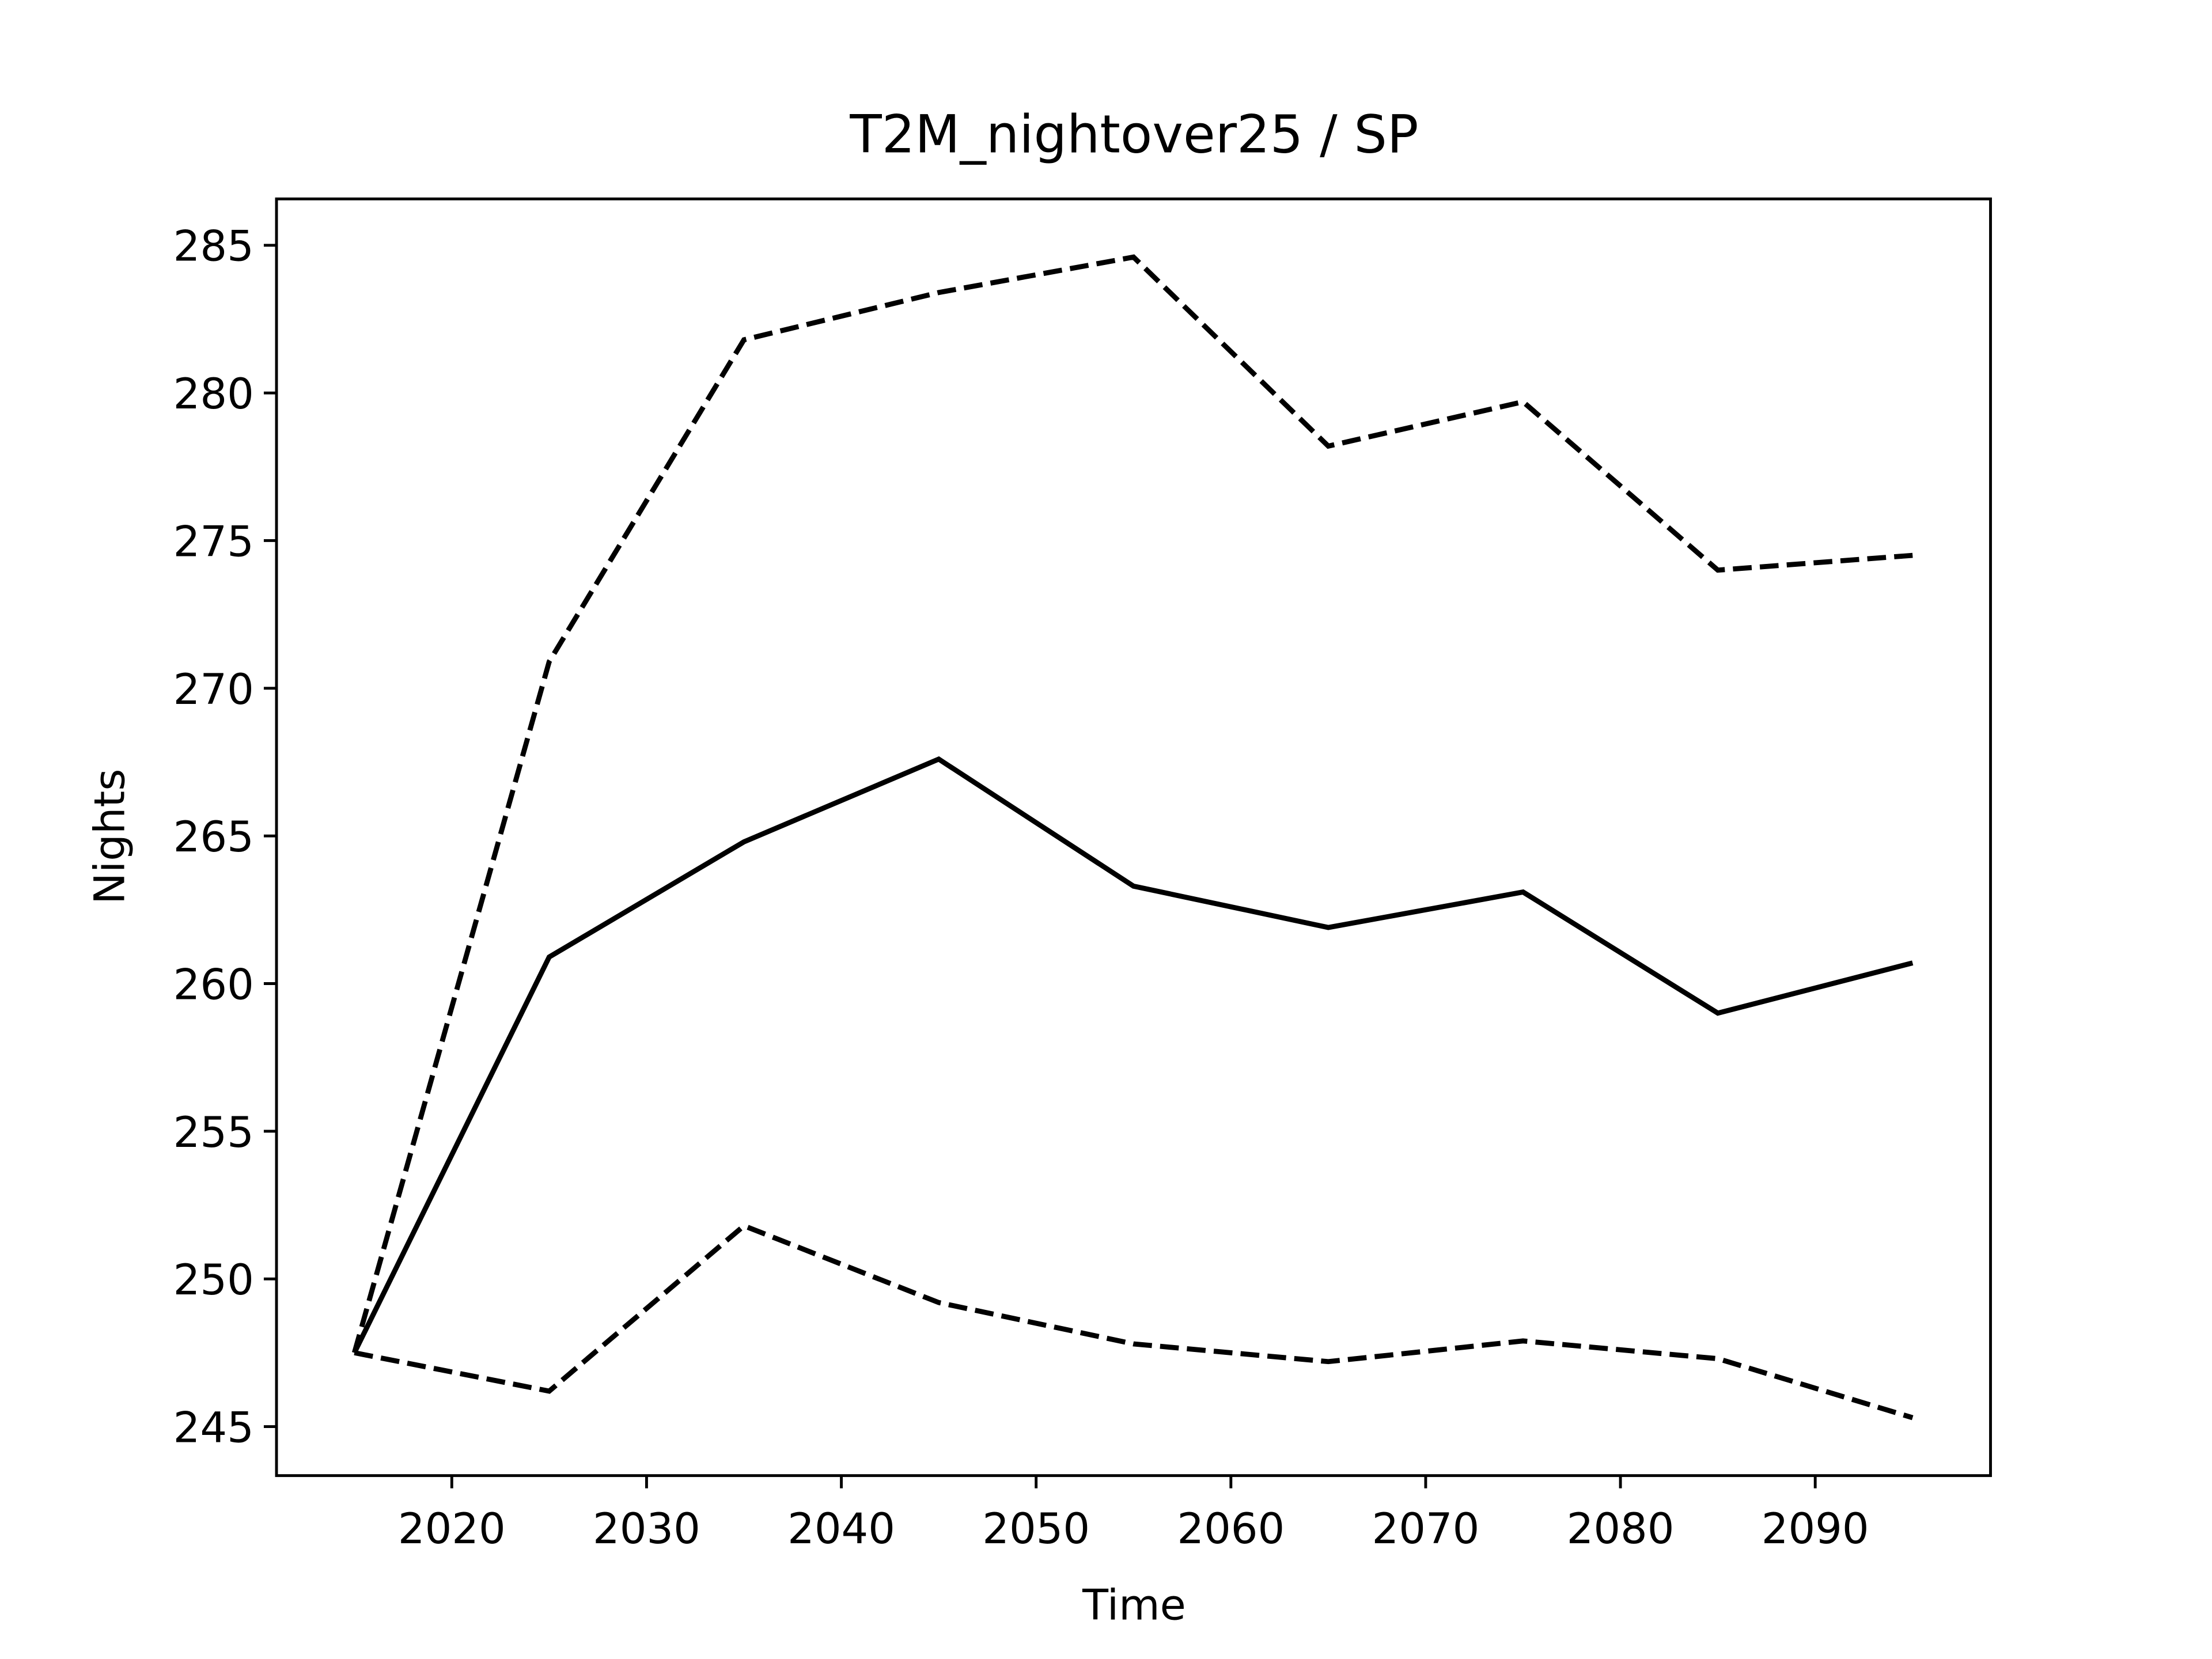  What do you see at coordinates (110, 836) in the screenshot?
I see `y-axis-label: Nights` at bounding box center [110, 836].